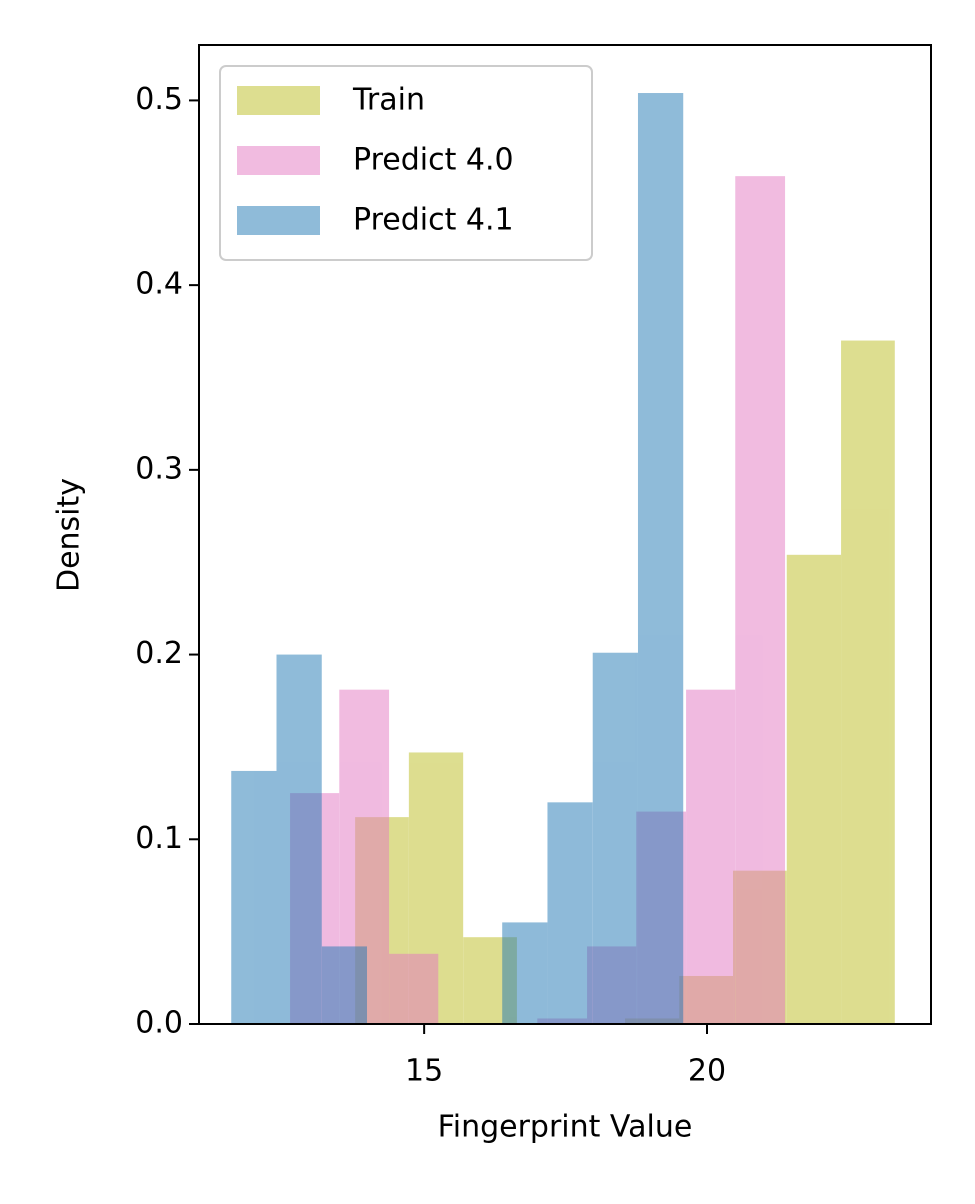 The height and width of the screenshot is (1204, 975). I want to click on y-tick-label: 0.0, so click(159, 1023).